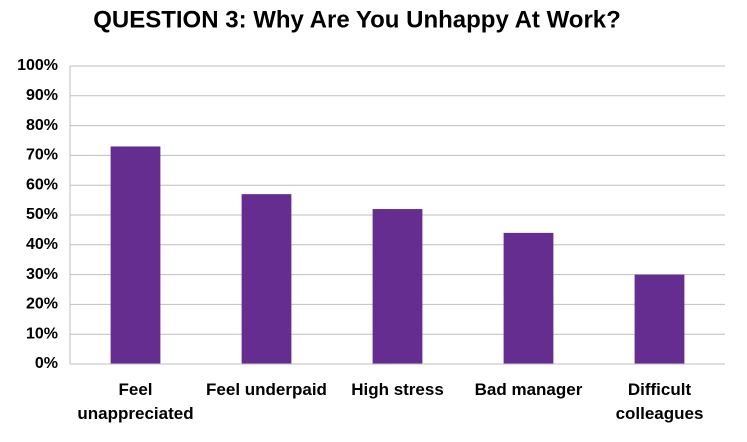 This screenshot has height=442, width=747. What do you see at coordinates (42, 244) in the screenshot?
I see `y-tick-label: 40%` at bounding box center [42, 244].